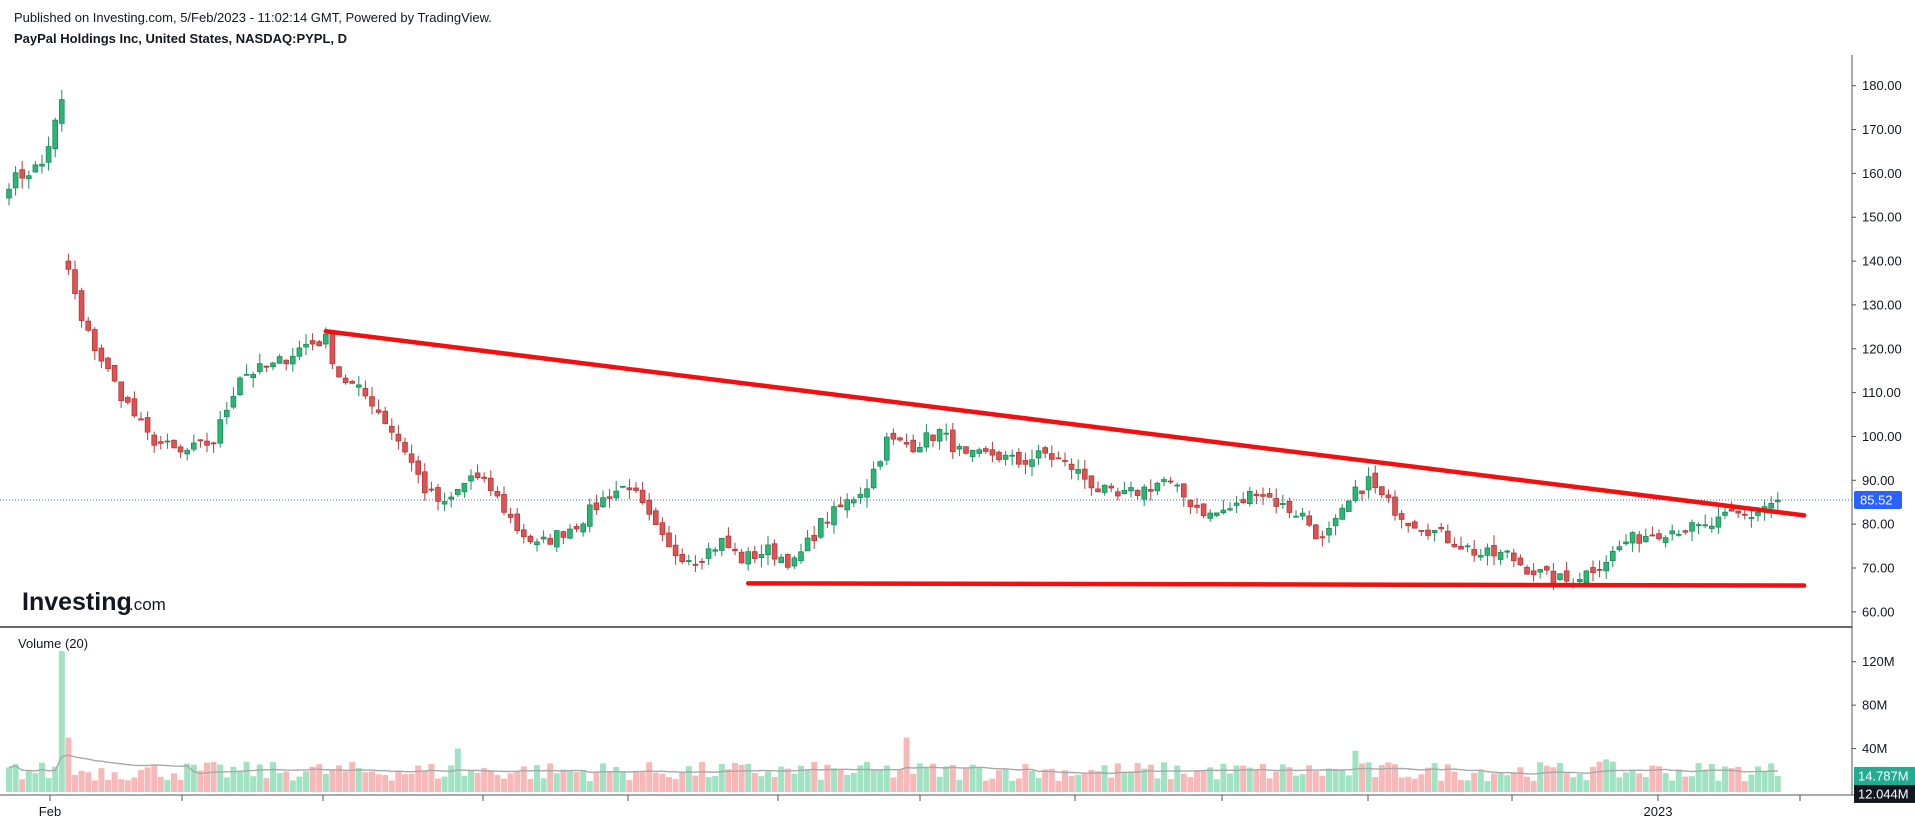 The image size is (1915, 827). I want to click on volume-tick-label: 80M, so click(1874, 705).